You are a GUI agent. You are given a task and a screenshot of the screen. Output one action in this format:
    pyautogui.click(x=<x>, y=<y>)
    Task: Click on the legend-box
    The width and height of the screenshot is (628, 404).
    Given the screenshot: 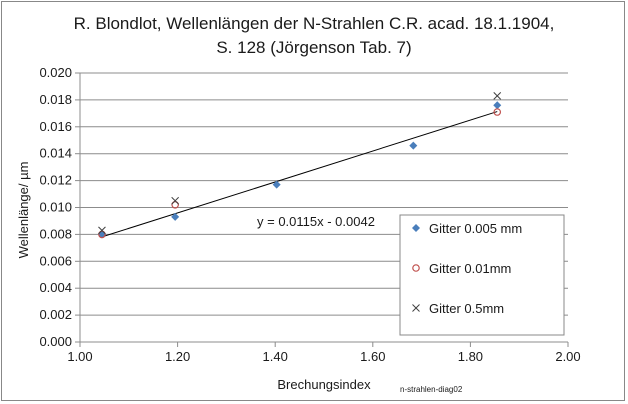 What is the action you would take?
    pyautogui.click(x=482, y=275)
    